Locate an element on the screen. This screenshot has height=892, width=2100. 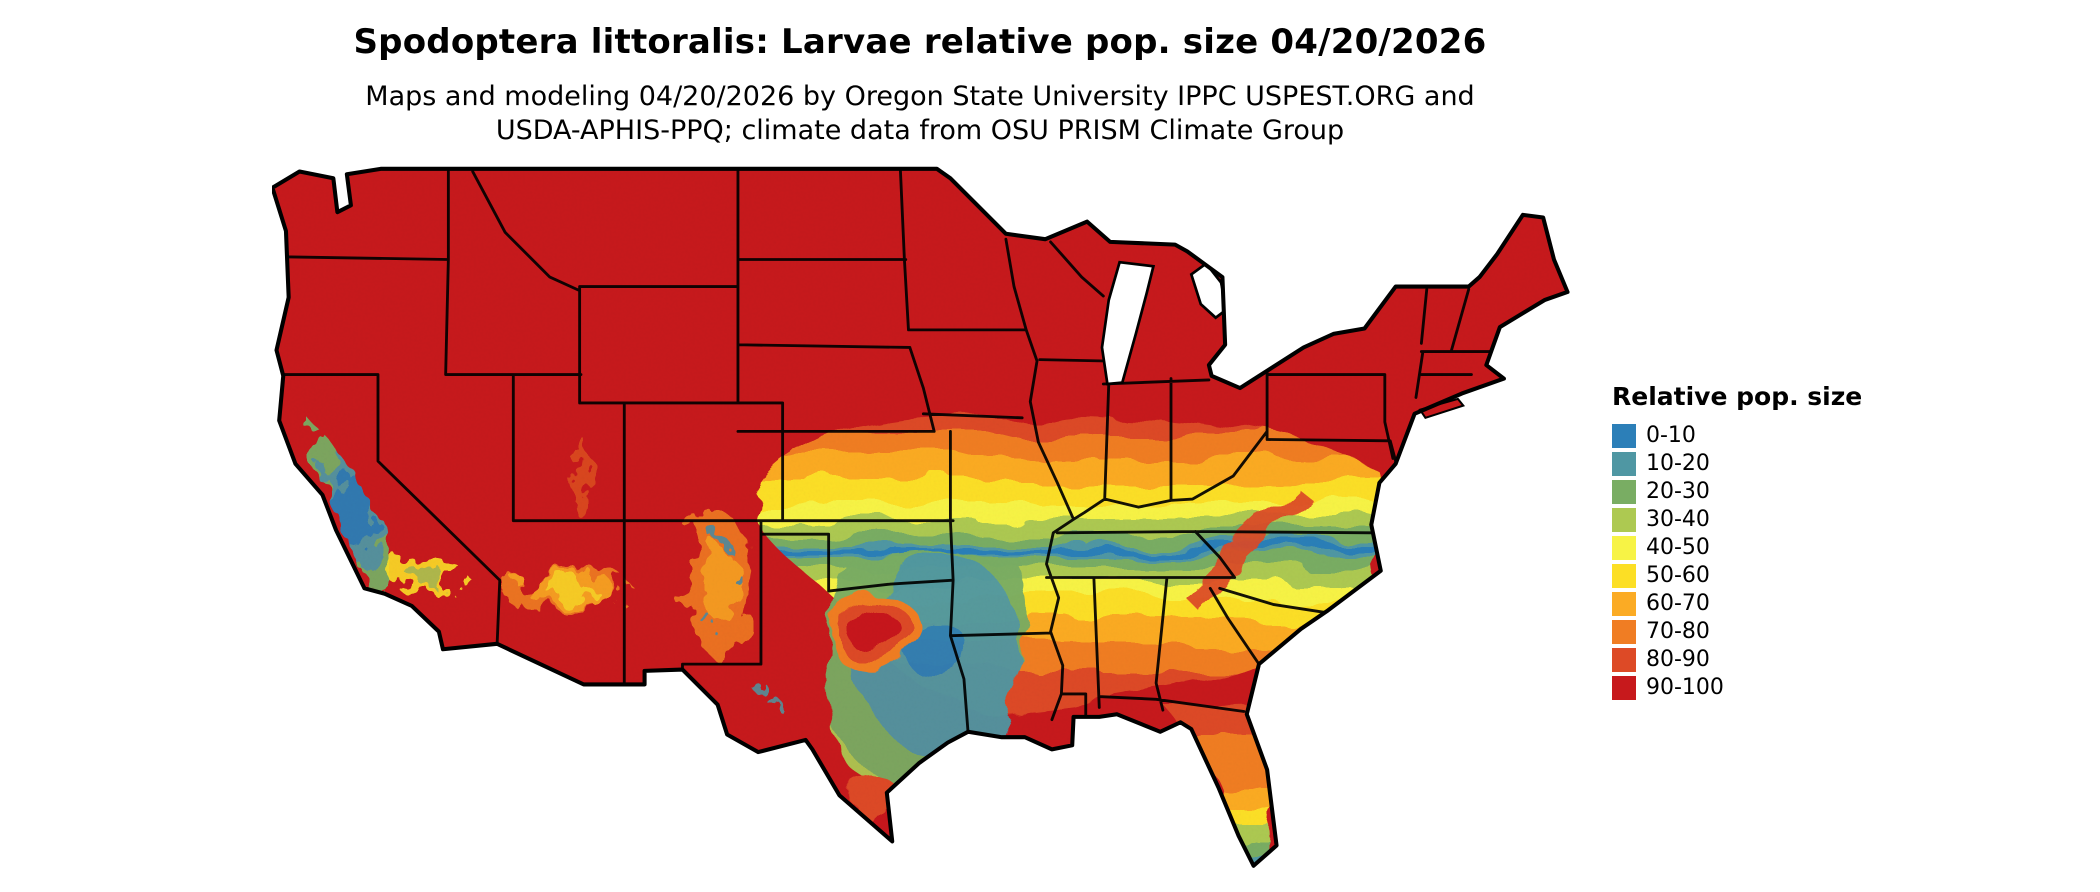
legend-item: 70-80 is located at coordinates (1737, 631).